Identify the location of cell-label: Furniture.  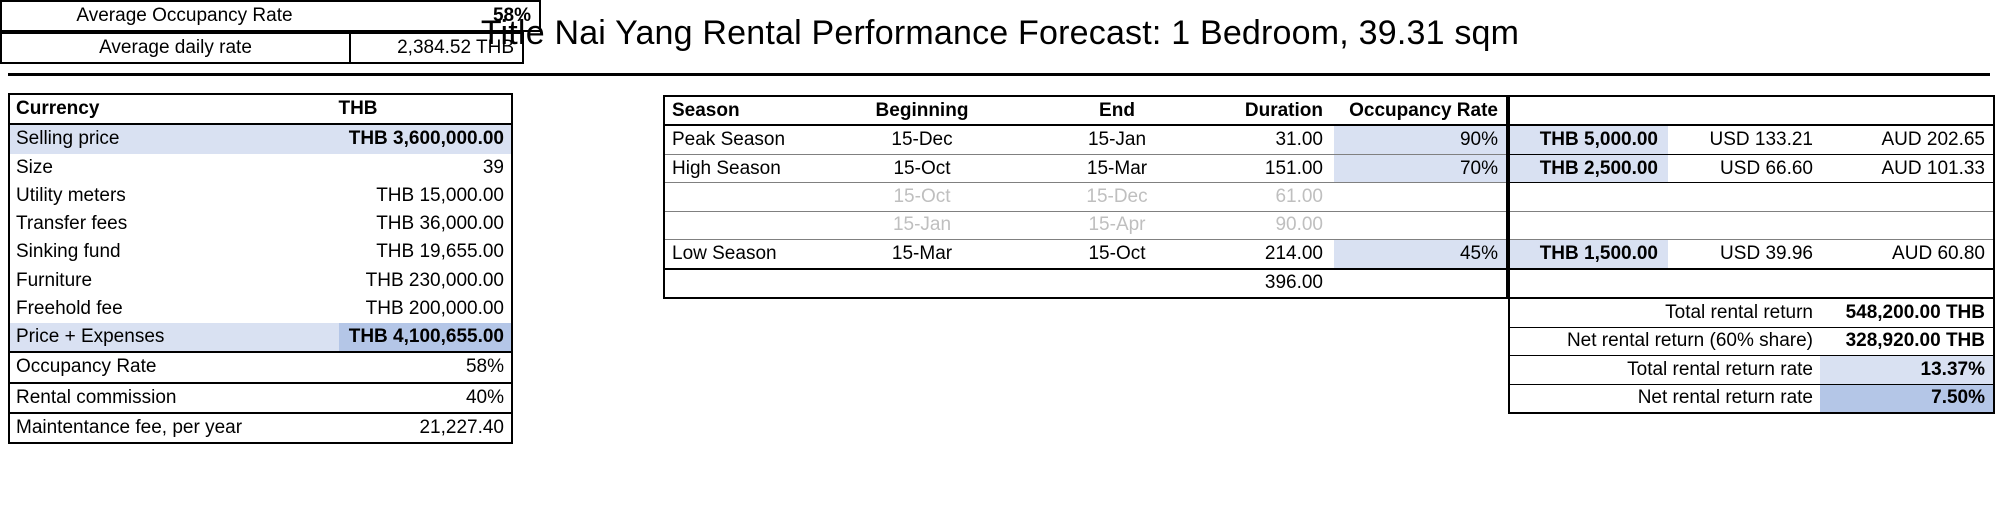
(54, 280).